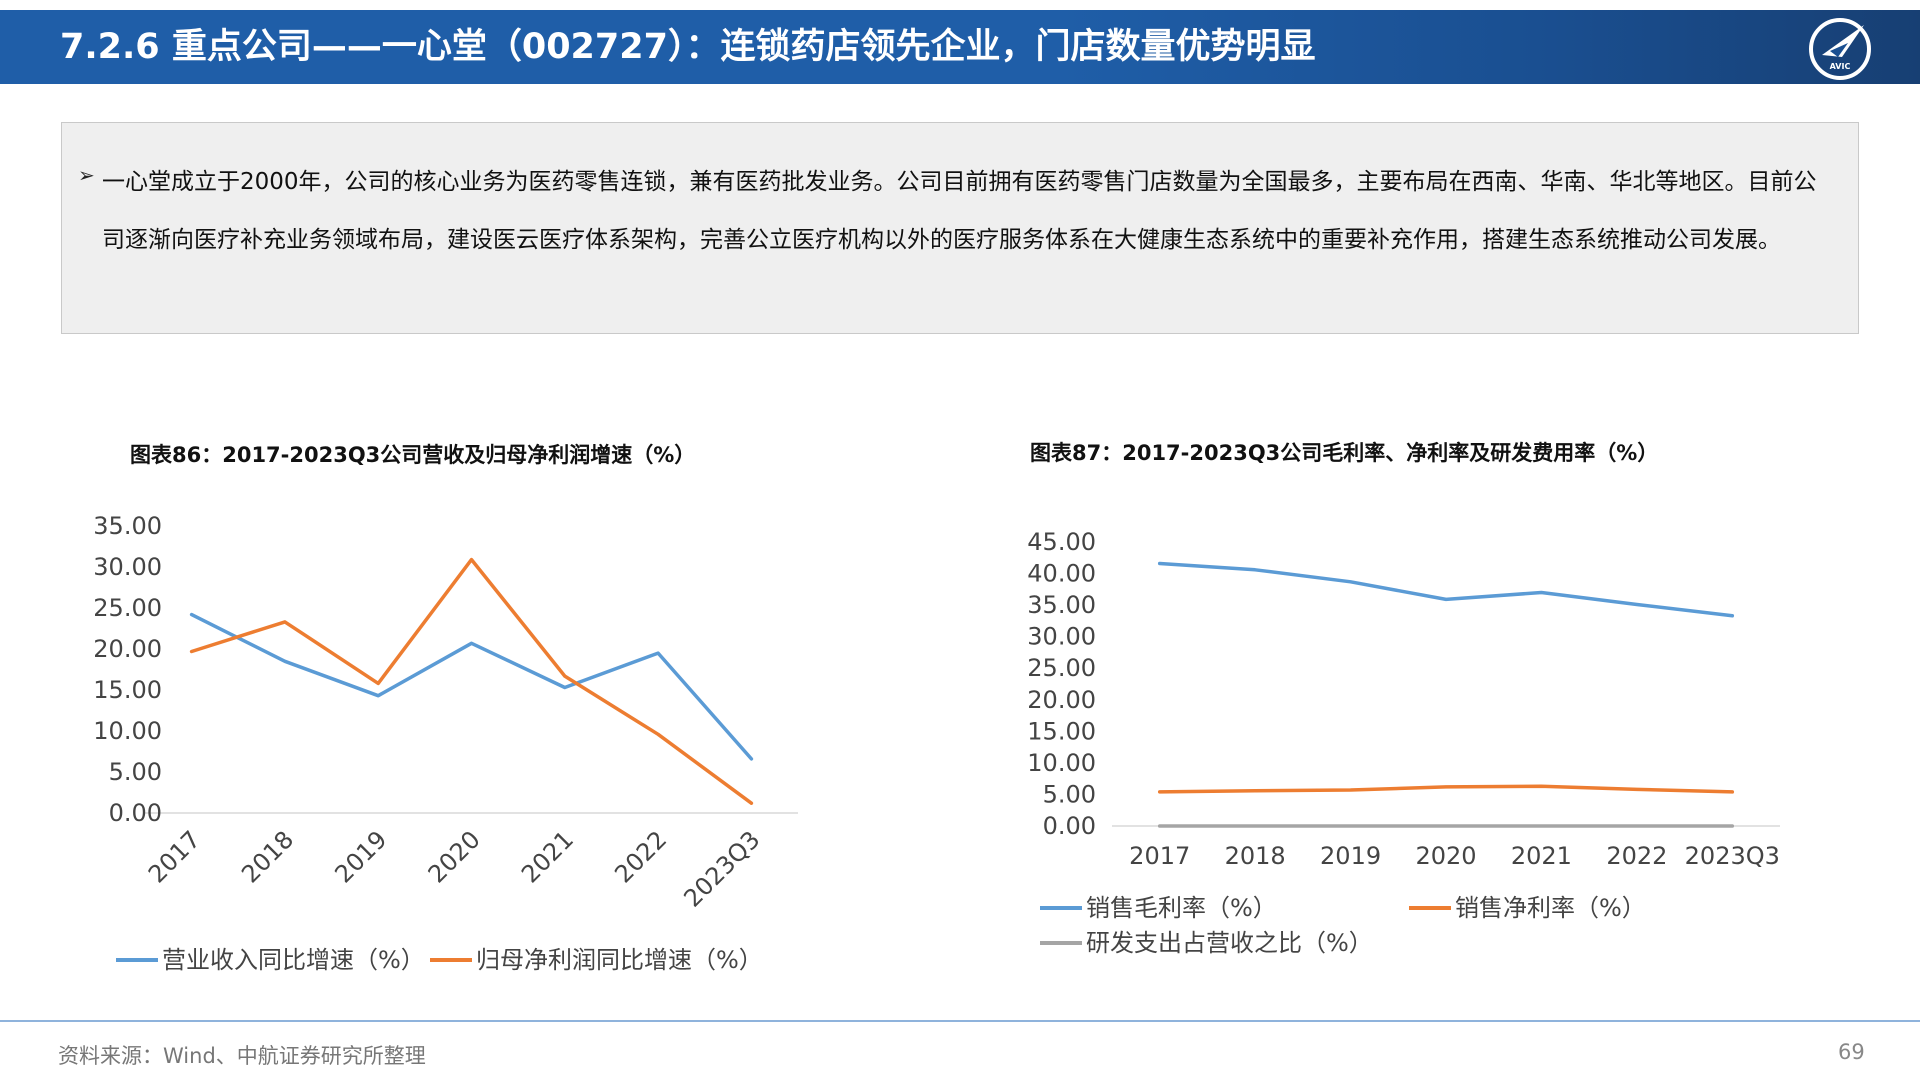  I want to click on legend-label-1: 销售毛利率（%）, so click(1181, 908).